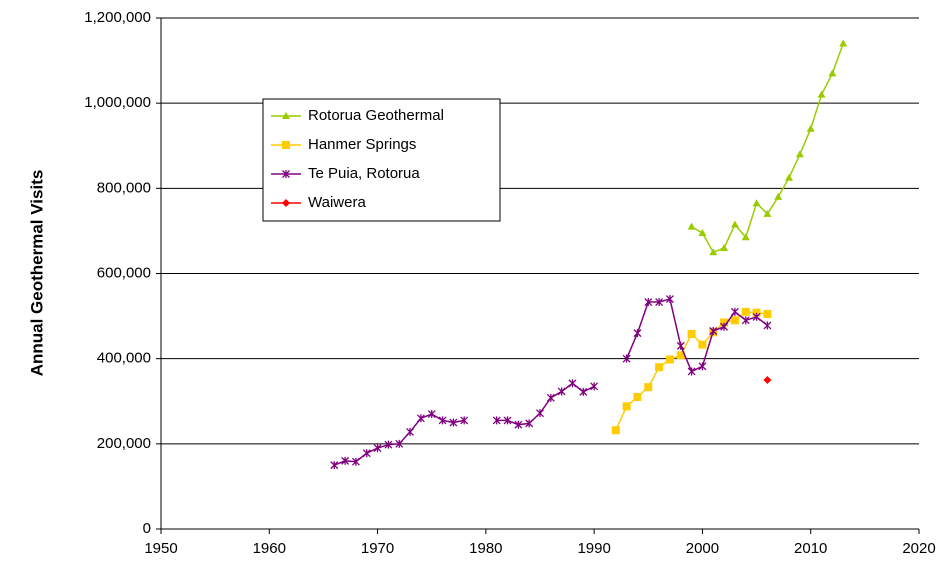 The height and width of the screenshot is (574, 948). What do you see at coordinates (36, 273) in the screenshot?
I see `y-axis-label: Annual Geothermal Visits` at bounding box center [36, 273].